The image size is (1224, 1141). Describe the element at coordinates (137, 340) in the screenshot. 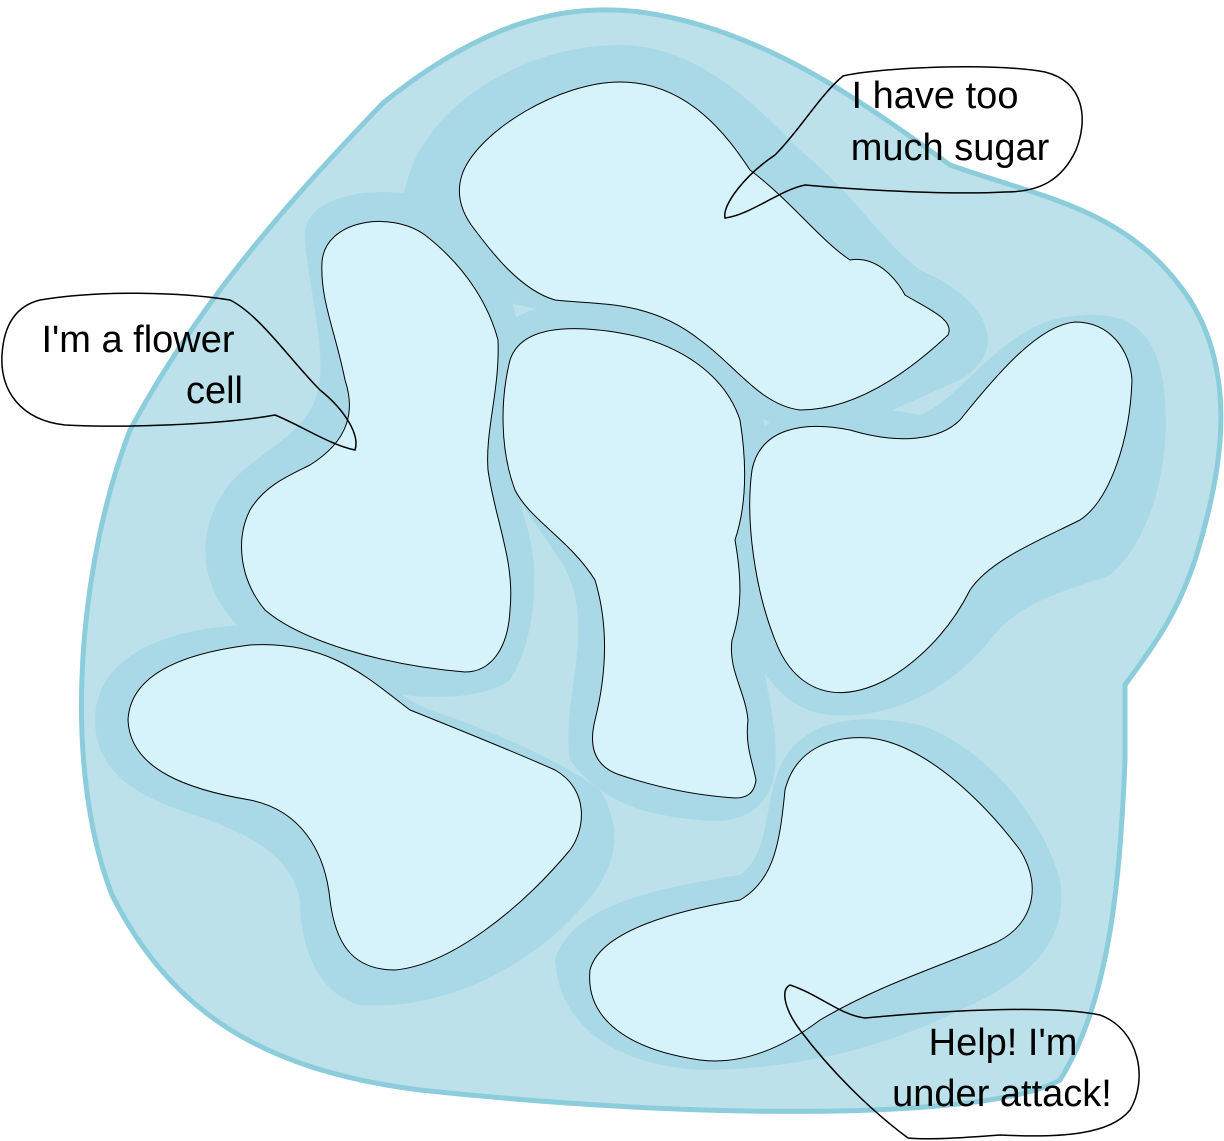

I see `flower-bubble-line-1: I'm a flower` at that location.